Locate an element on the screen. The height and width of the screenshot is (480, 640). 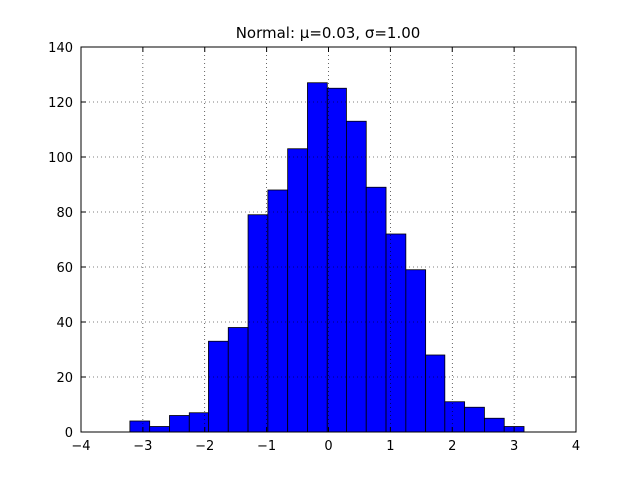
y-tick-label: 140 is located at coordinates (60, 48).